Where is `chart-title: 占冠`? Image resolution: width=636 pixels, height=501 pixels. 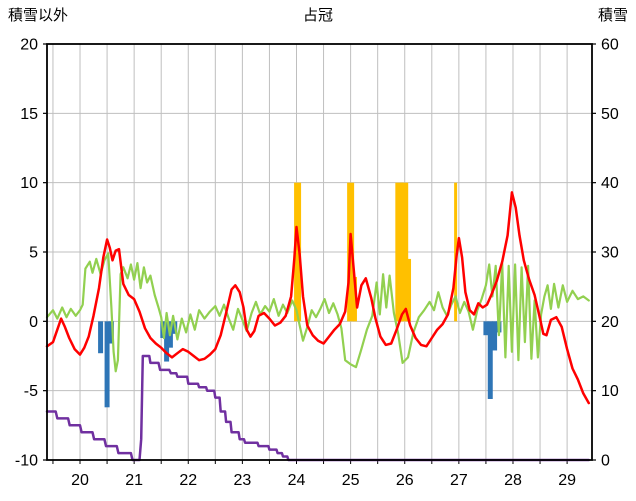 chart-title: 占冠 is located at coordinates (317, 15).